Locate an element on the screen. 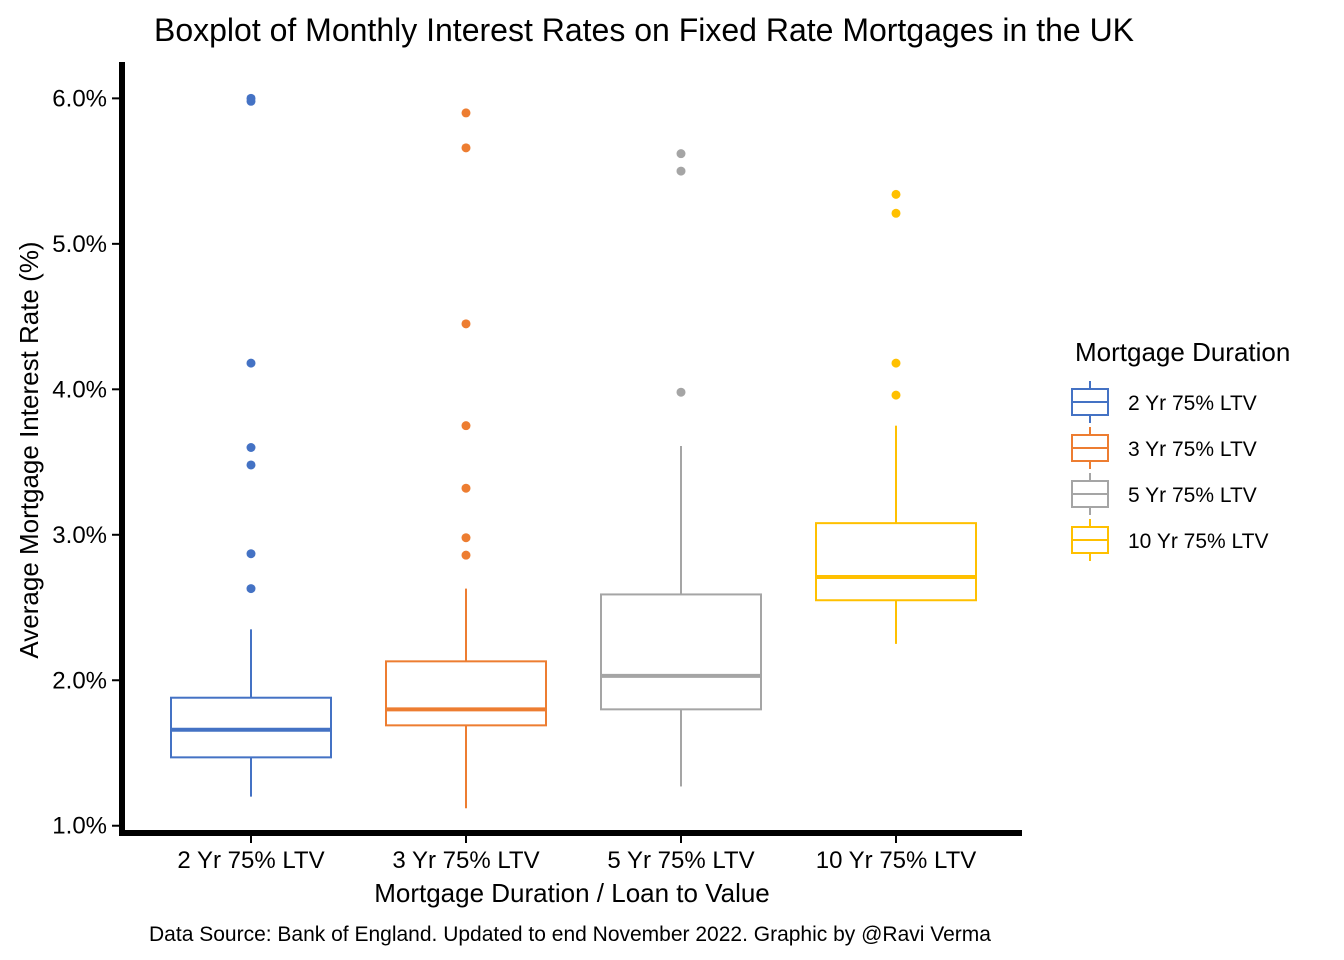  legend-label: 3 Yr 75% LTV is located at coordinates (1192, 449).